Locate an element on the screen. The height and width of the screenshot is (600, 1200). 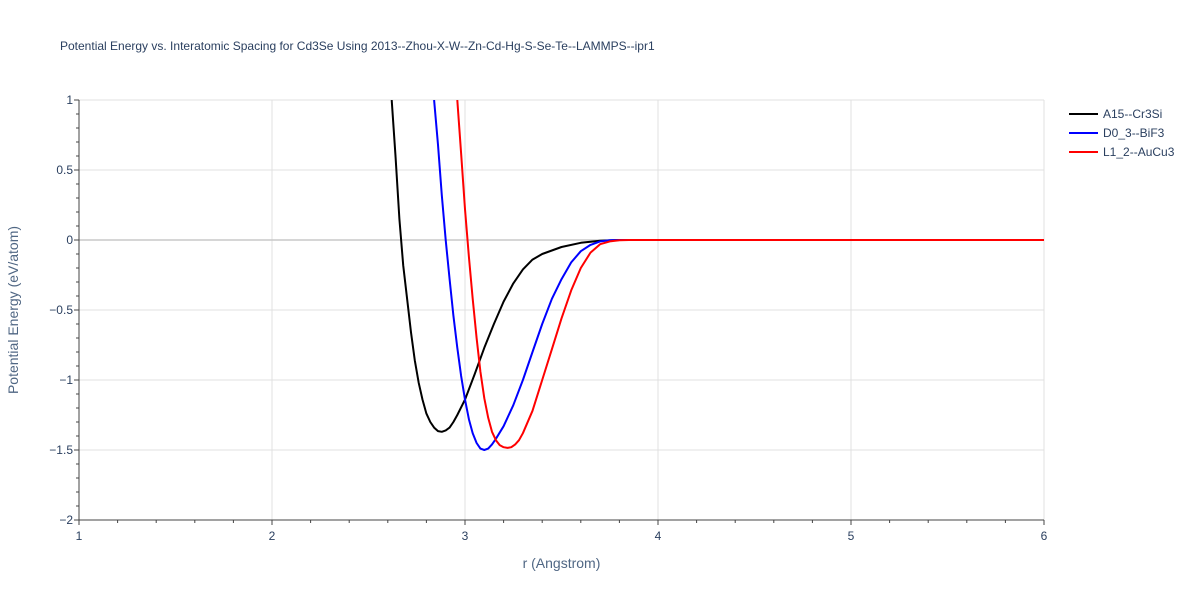
y-axis-title: Potential Energy (eV/atom) is located at coordinates (13, 310).